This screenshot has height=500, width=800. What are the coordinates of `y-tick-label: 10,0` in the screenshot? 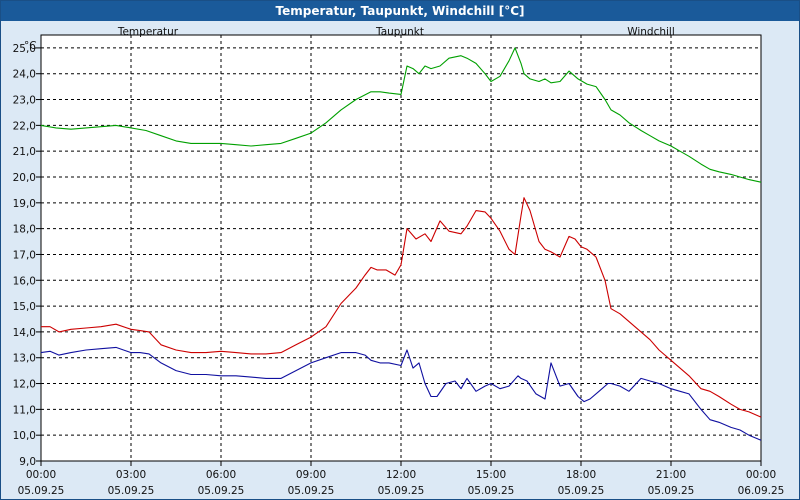 It's located at (24, 436).